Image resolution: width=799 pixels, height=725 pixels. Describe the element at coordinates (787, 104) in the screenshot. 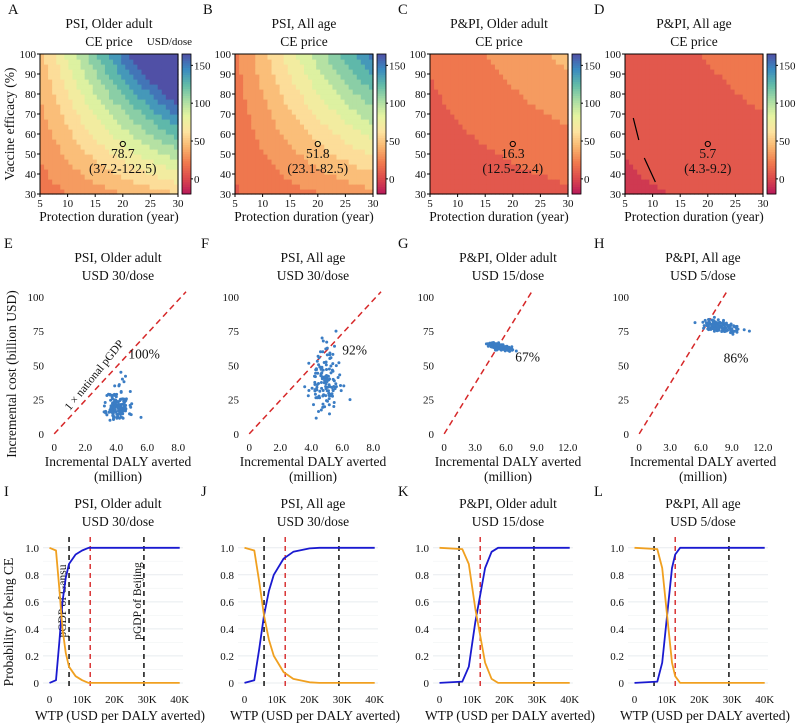

I see `colorbar-tick-label: 100` at that location.